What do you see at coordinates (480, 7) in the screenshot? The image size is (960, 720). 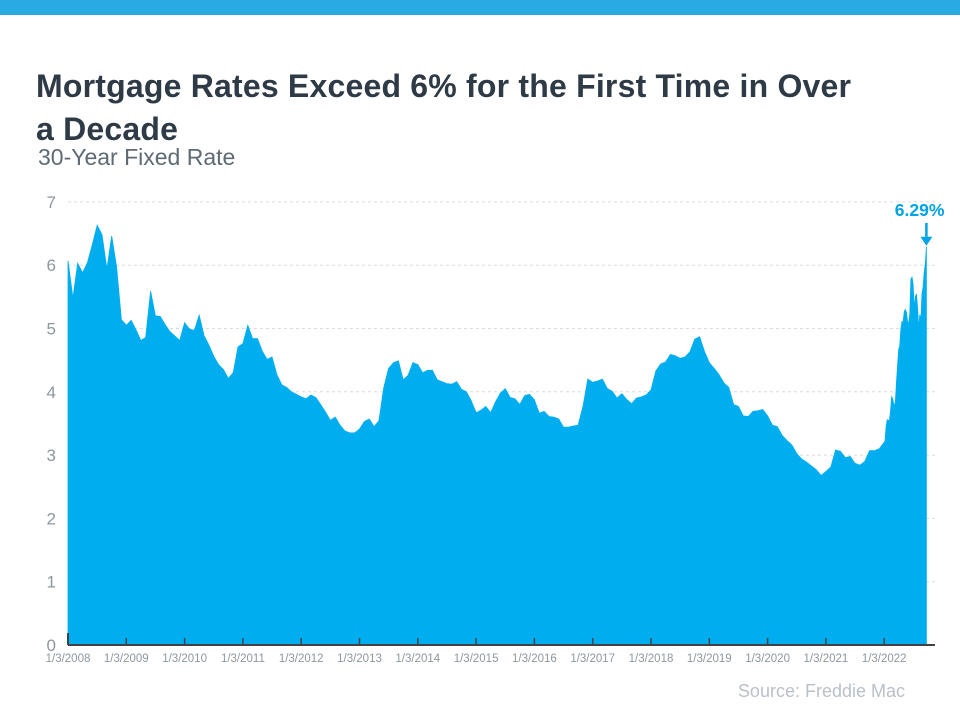 I see `top-accent-bar` at bounding box center [480, 7].